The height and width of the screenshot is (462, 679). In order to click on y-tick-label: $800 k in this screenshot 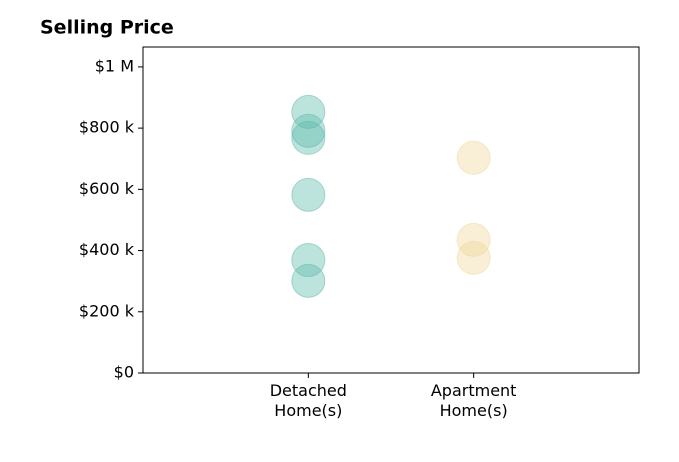, I will do `click(107, 127)`.